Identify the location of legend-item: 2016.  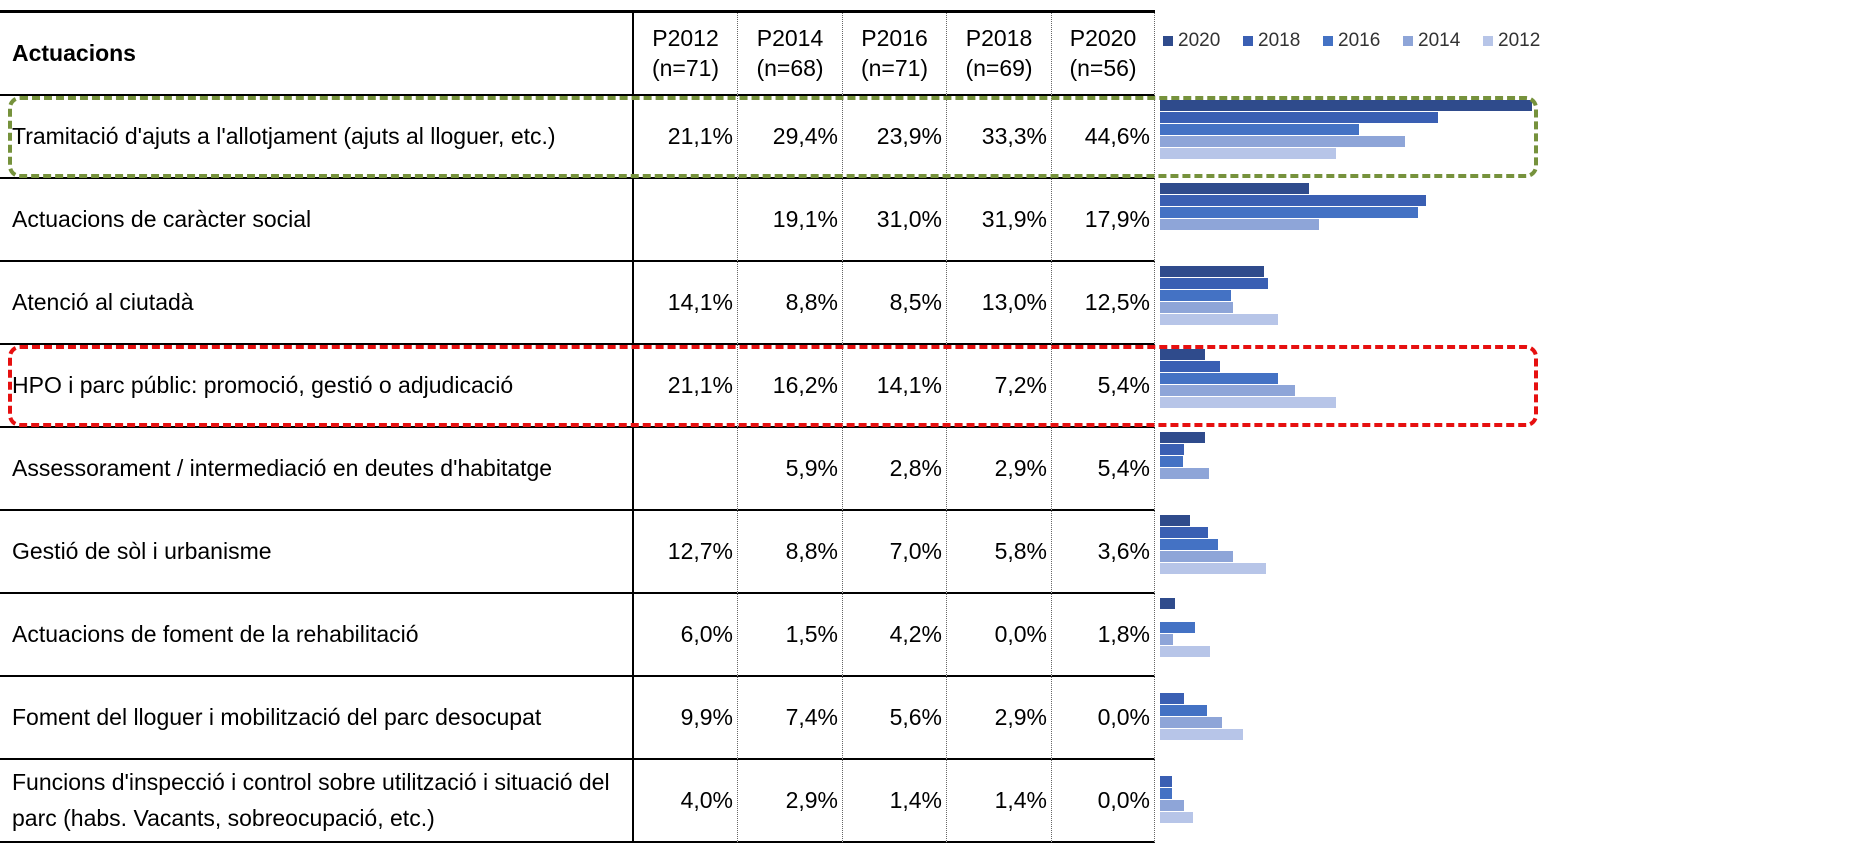
(1351, 41).